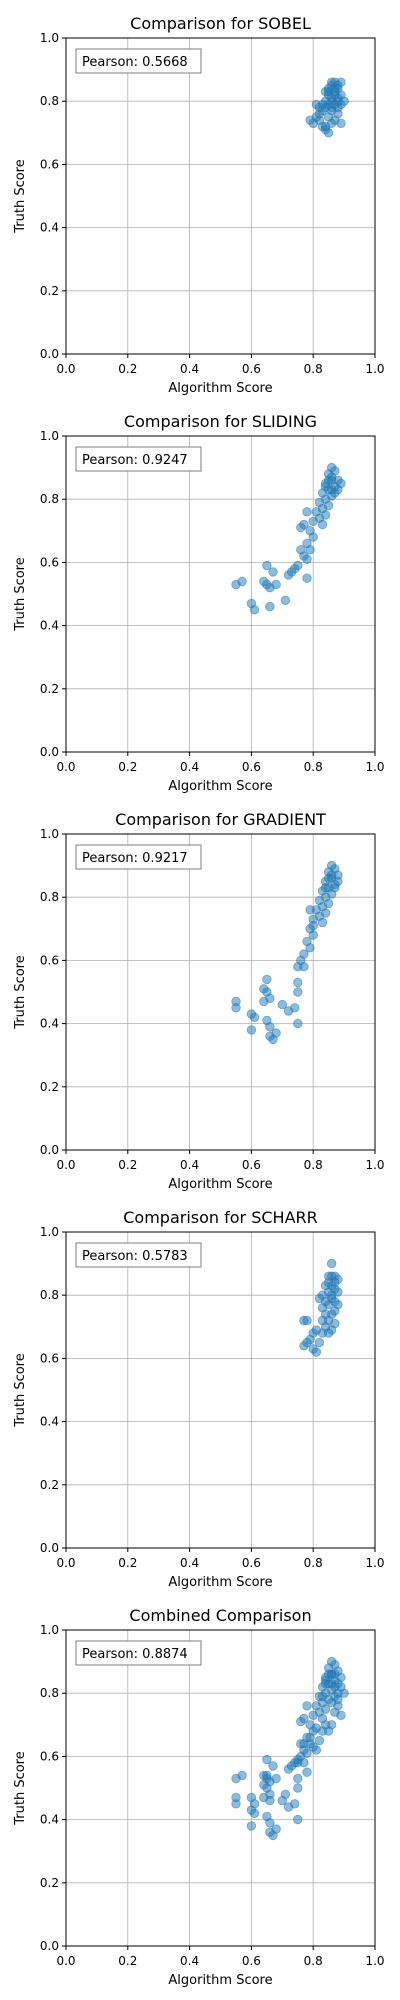 The height and width of the screenshot is (2000, 400). What do you see at coordinates (49, 291) in the screenshot?
I see `y-tick-label: 0.2` at bounding box center [49, 291].